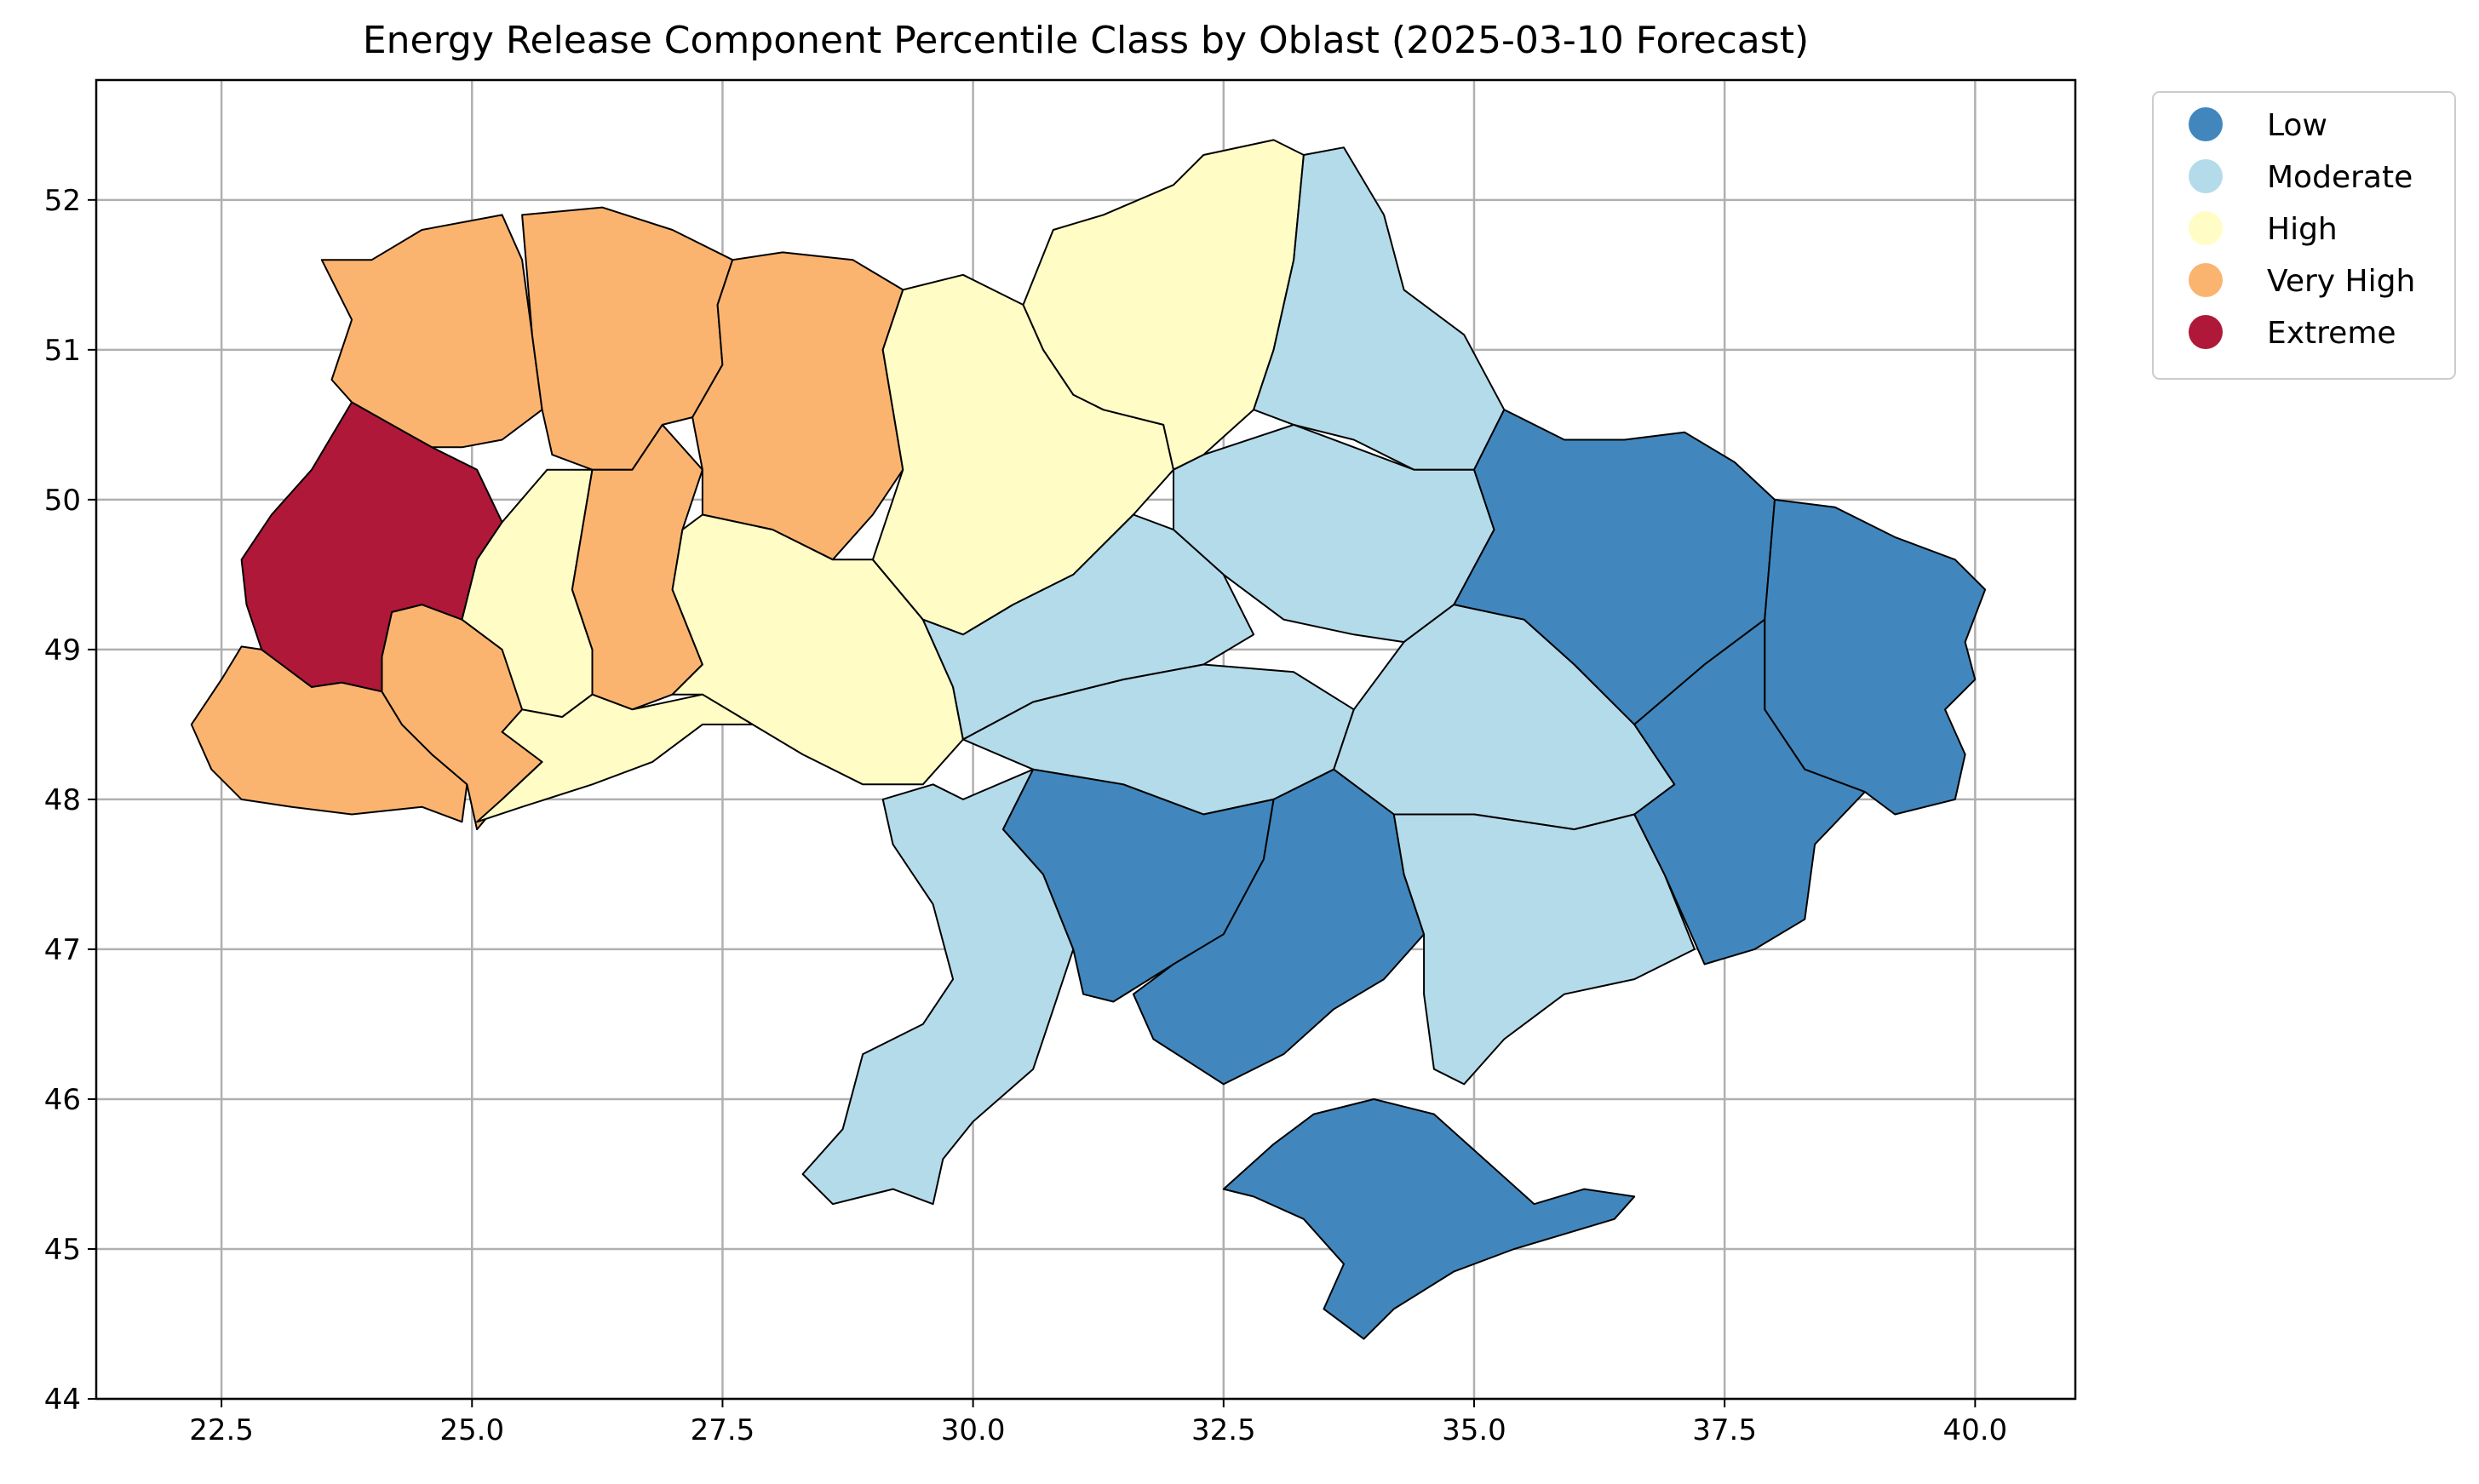  I want to click on x-tick-label: 40.0, so click(1974, 1430).